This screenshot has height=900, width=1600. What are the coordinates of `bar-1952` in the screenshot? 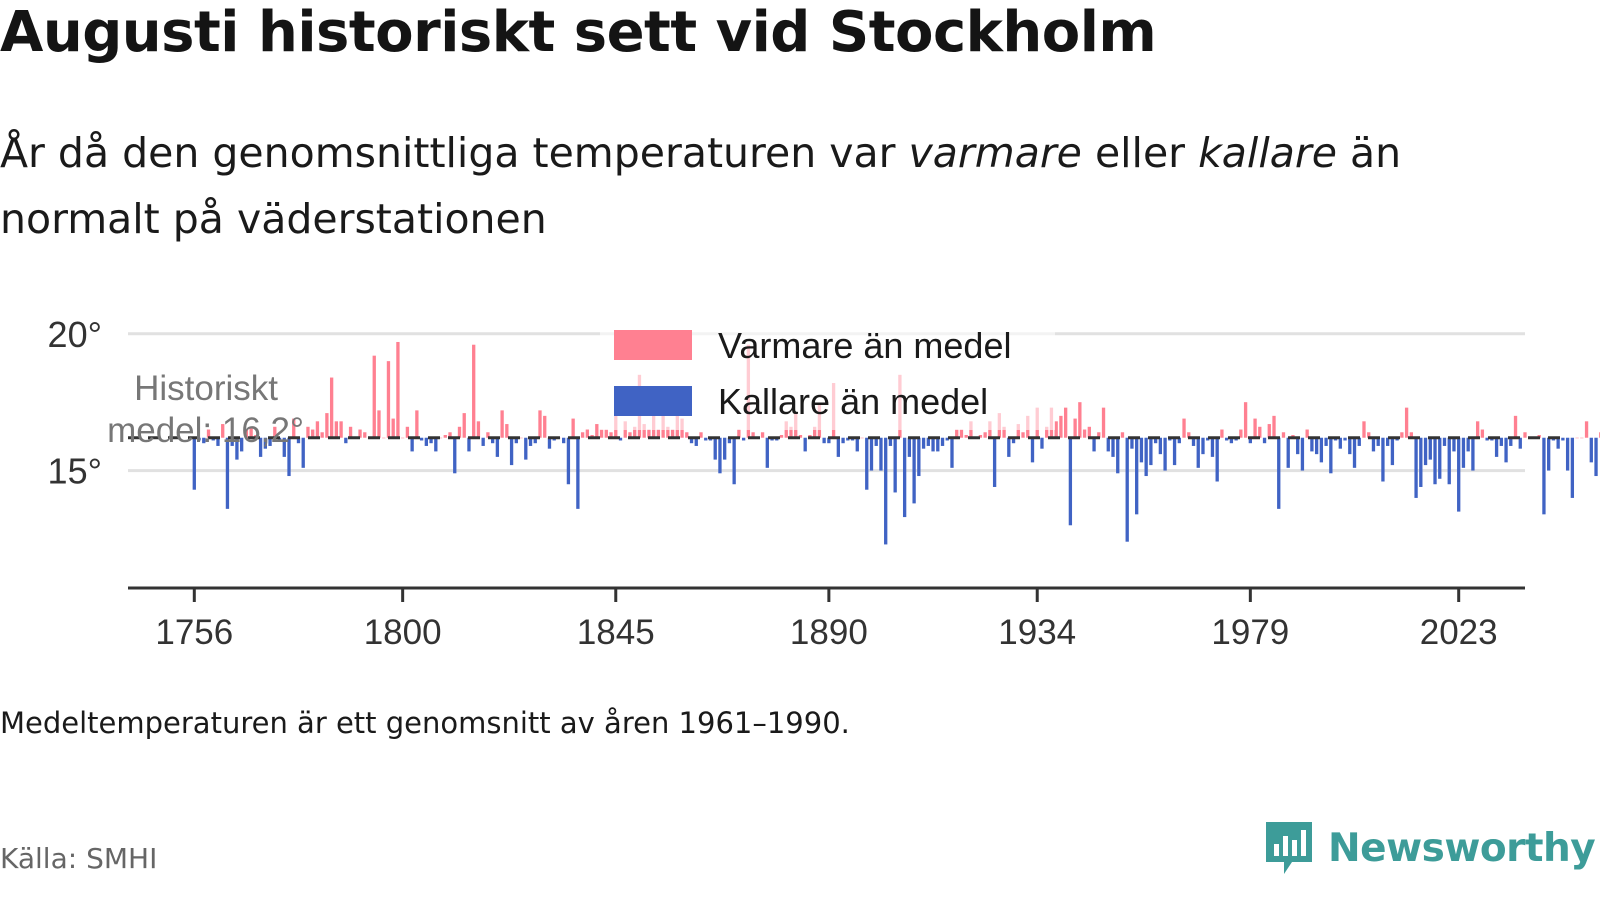 It's located at (1122, 435).